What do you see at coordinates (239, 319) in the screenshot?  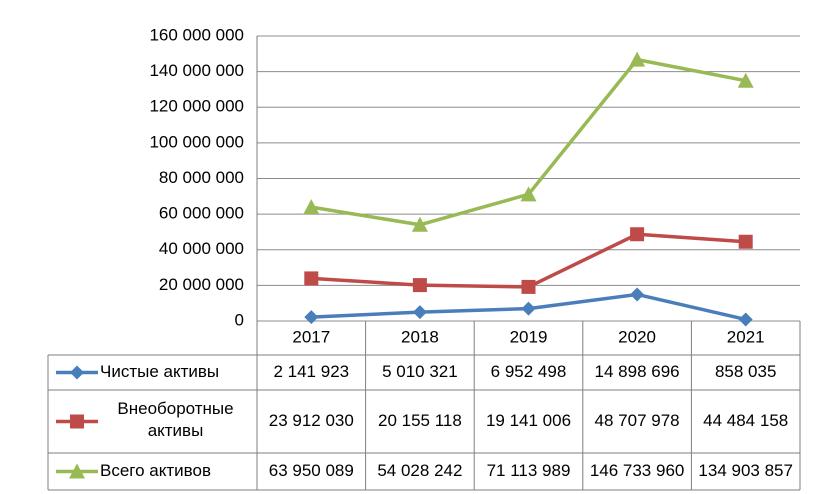 I see `y-tick-label: 0` at bounding box center [239, 319].